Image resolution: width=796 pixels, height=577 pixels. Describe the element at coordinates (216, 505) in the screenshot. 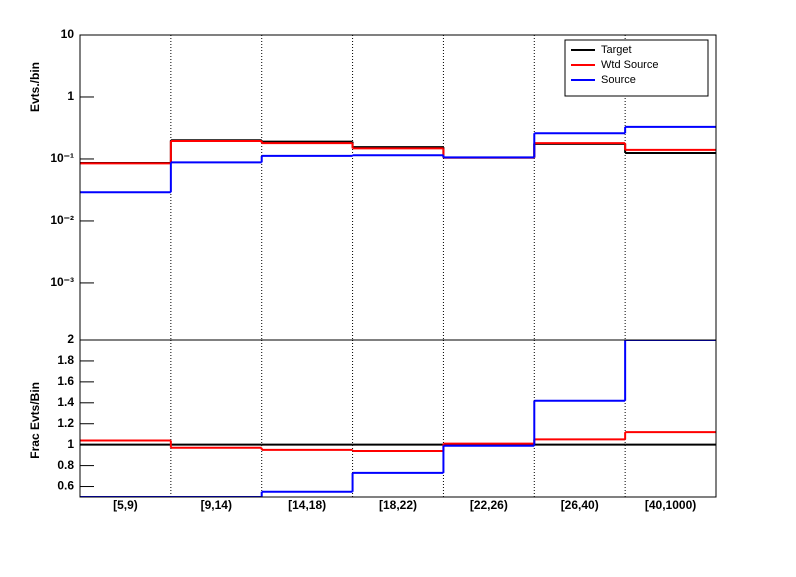

I see `x-tick-label: [9,14)` at that location.